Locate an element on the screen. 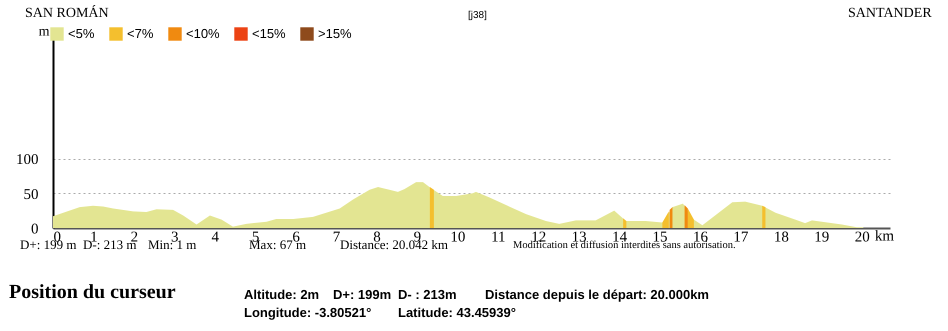 The image size is (948, 331). text: D- : 213m is located at coordinates (427, 294).